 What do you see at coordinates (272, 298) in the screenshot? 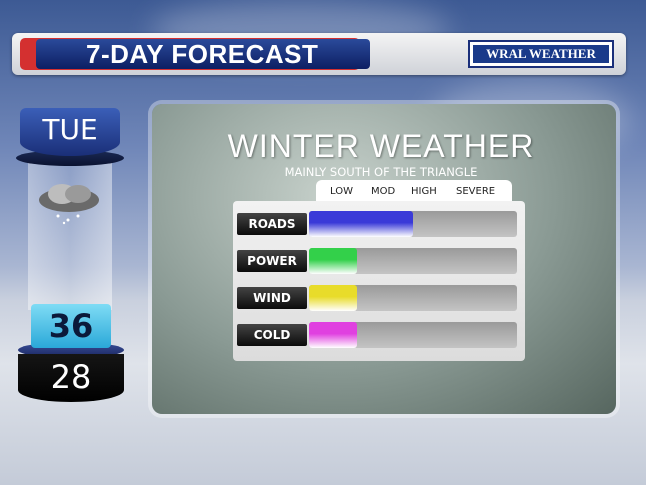
I see `threat-label: WIND` at bounding box center [272, 298].